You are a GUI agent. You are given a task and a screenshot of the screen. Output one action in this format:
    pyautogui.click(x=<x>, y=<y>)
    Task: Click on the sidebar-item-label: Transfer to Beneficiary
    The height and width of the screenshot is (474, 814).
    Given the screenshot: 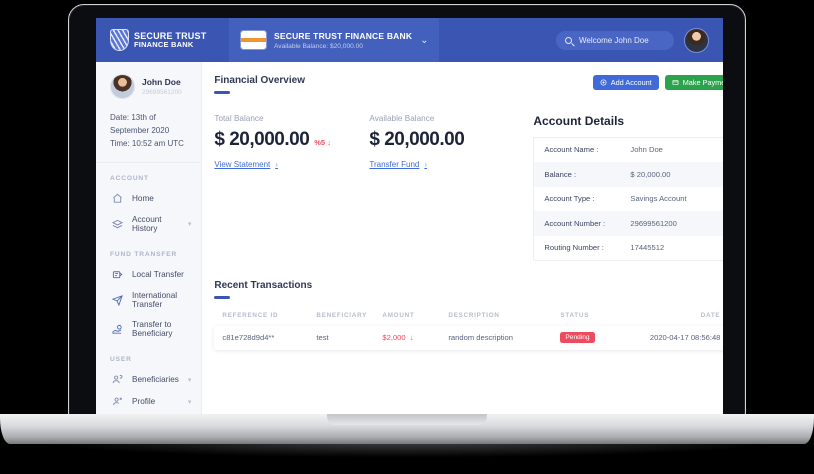 What is the action you would take?
    pyautogui.click(x=152, y=329)
    